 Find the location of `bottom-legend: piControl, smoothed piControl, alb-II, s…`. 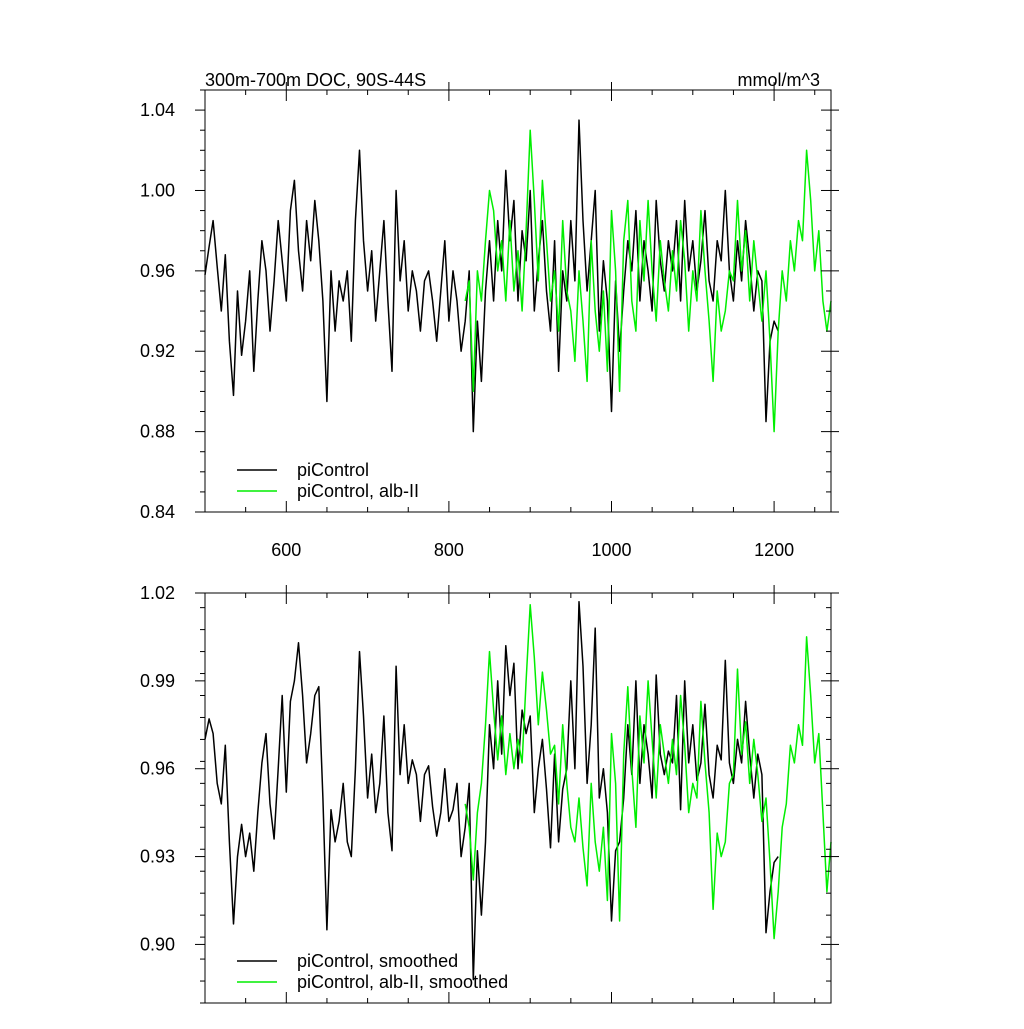

bottom-legend: piControl, smoothed piControl, alb-II, s… is located at coordinates (372, 971).